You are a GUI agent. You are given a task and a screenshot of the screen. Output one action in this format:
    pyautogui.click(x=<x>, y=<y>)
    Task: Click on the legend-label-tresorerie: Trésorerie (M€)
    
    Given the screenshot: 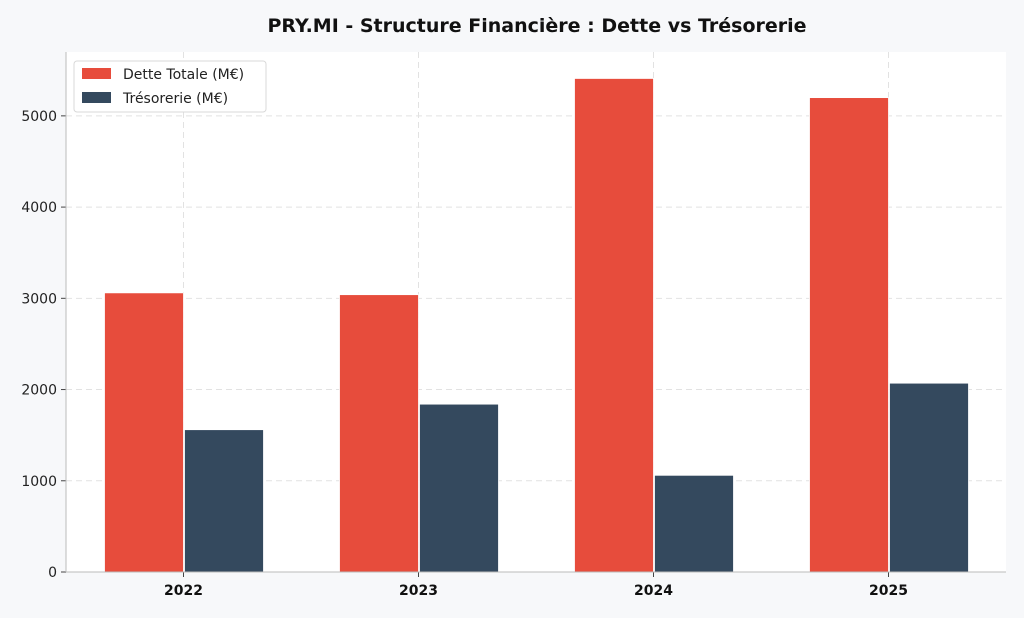 What is the action you would take?
    pyautogui.click(x=175, y=99)
    